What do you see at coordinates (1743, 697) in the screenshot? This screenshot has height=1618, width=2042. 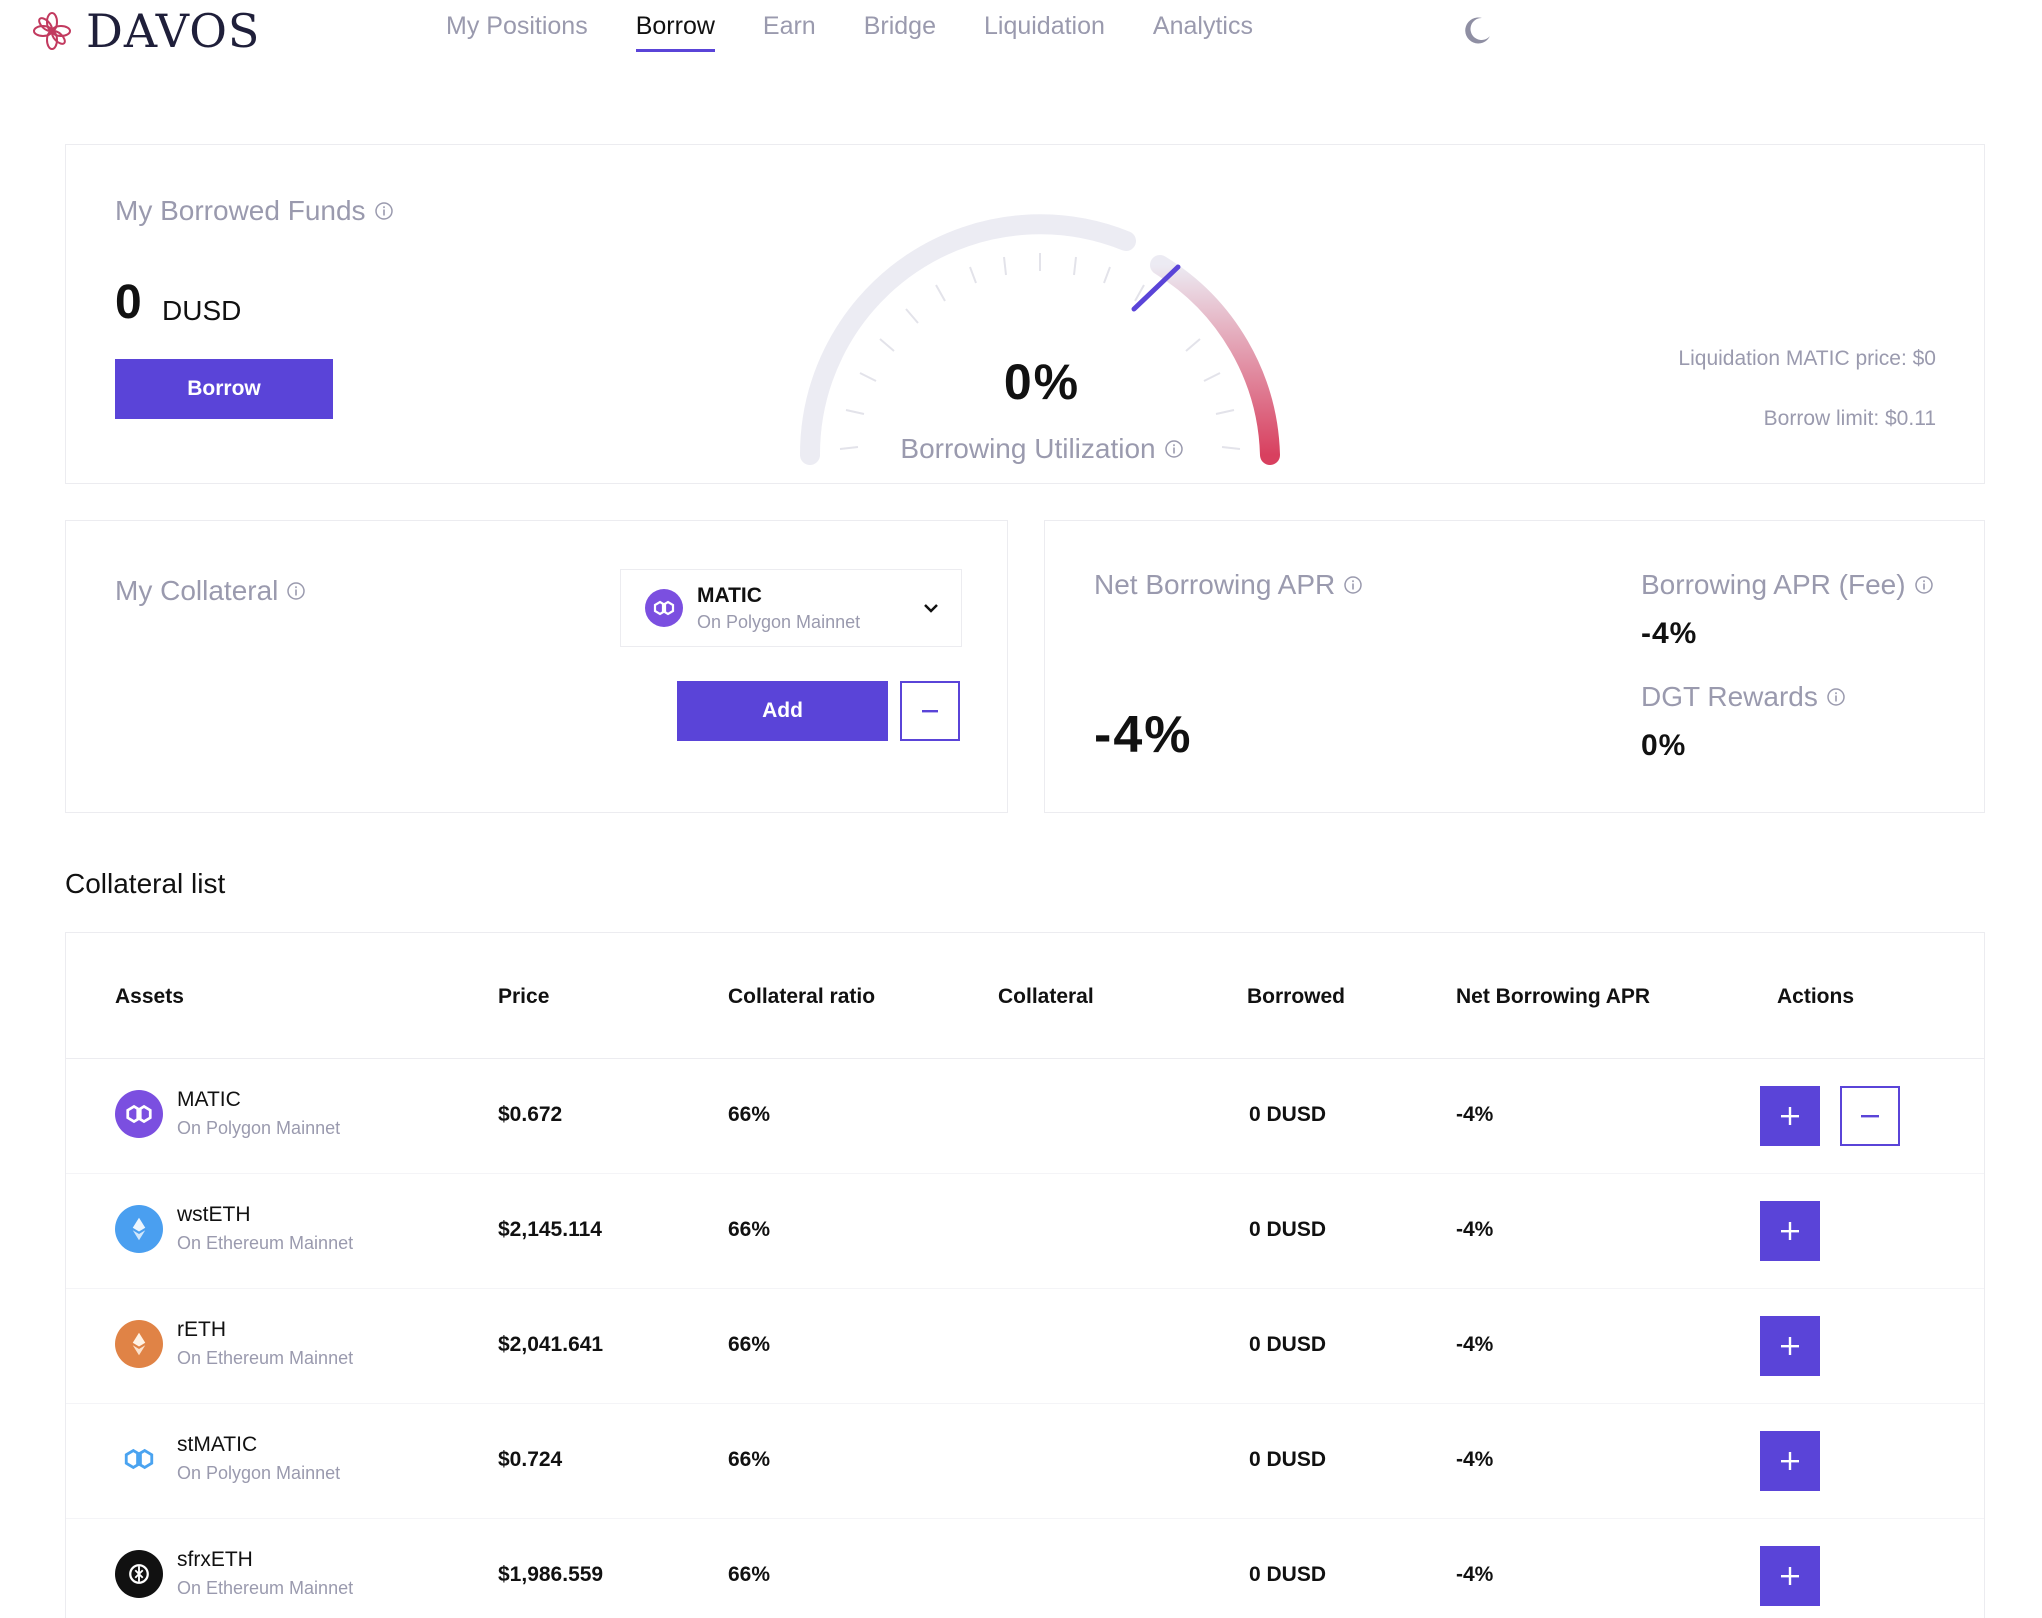 I see `dgt-rewards-title: DGT Rewards` at bounding box center [1743, 697].